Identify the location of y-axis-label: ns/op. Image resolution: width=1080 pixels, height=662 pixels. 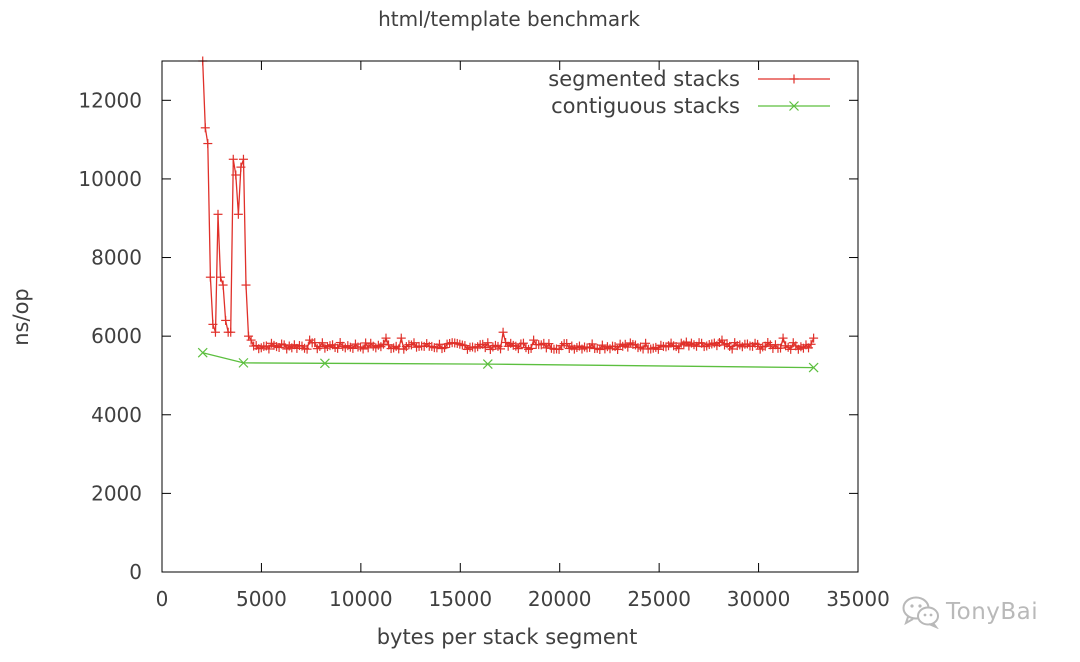
(21, 317).